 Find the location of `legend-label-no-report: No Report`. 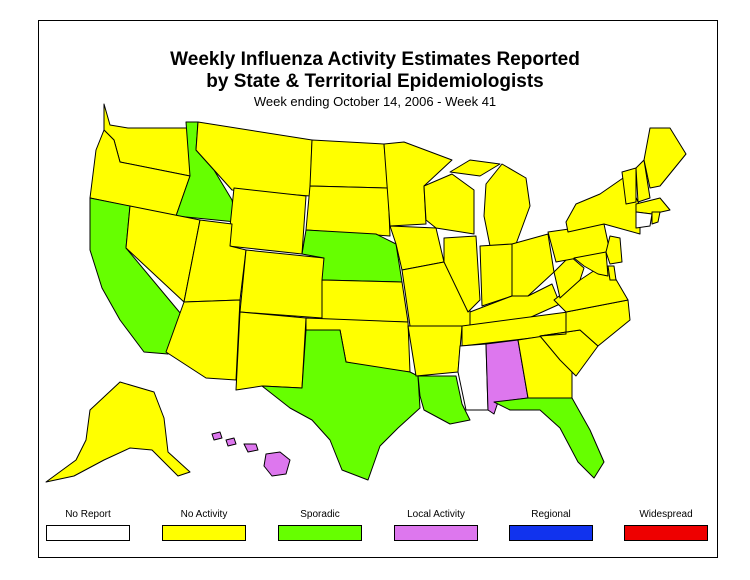

legend-label-no-report: No Report is located at coordinates (88, 514).